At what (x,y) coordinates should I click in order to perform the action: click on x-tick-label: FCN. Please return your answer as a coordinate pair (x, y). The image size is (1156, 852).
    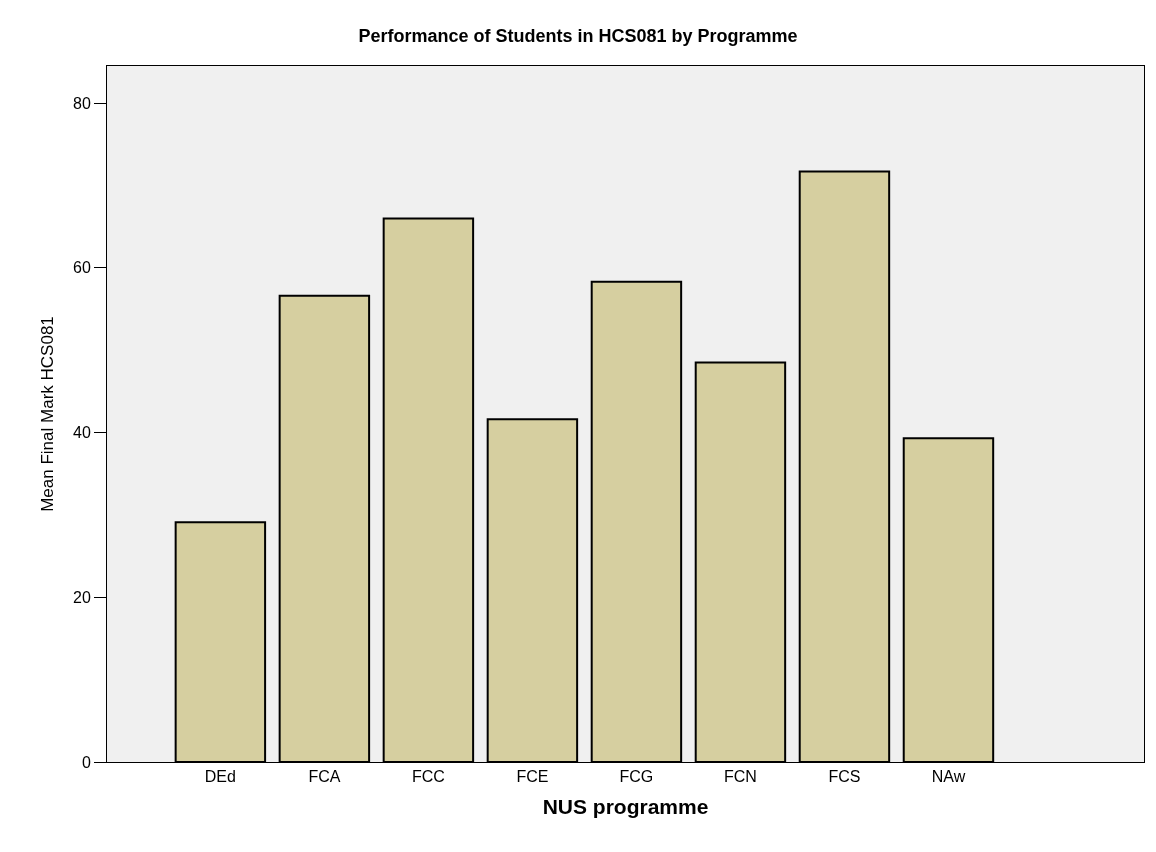
    Looking at the image, I should click on (740, 777).